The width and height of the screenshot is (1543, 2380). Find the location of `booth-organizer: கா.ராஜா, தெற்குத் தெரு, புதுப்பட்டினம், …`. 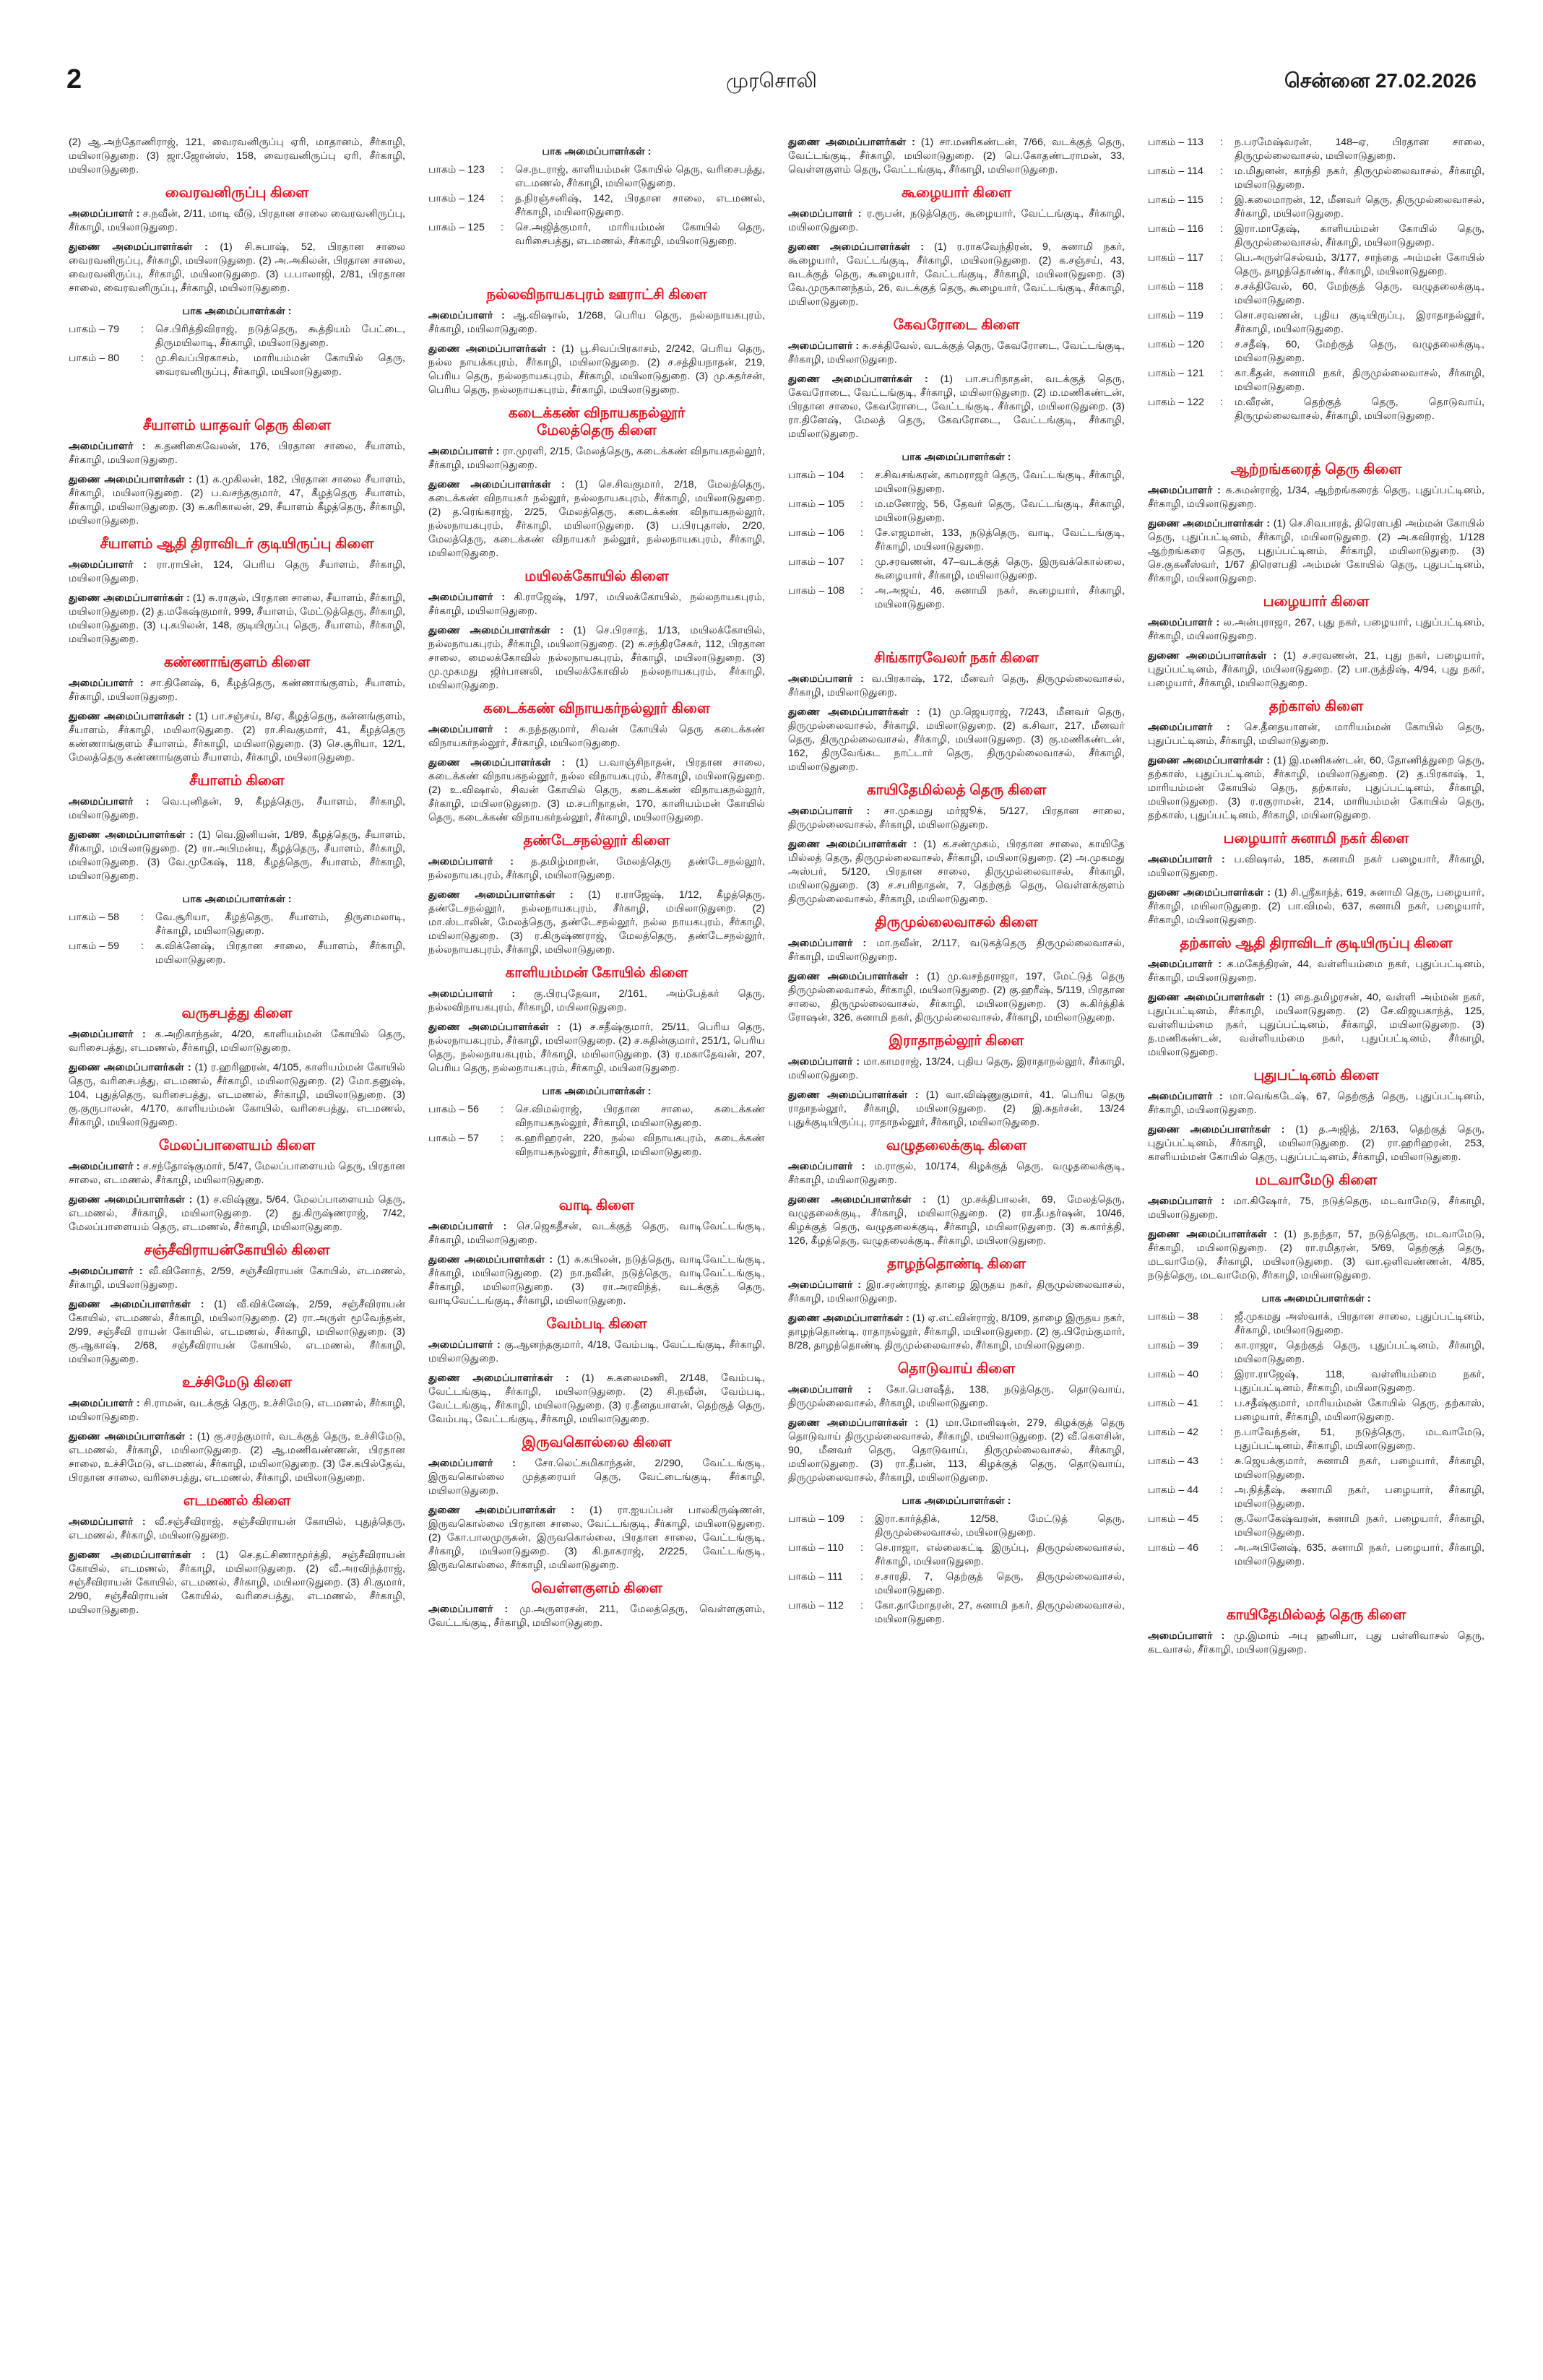

booth-organizer: கா.ராஜா, தெற்குத் தெரு, புதுப்பட்டினம், … is located at coordinates (1360, 1352).